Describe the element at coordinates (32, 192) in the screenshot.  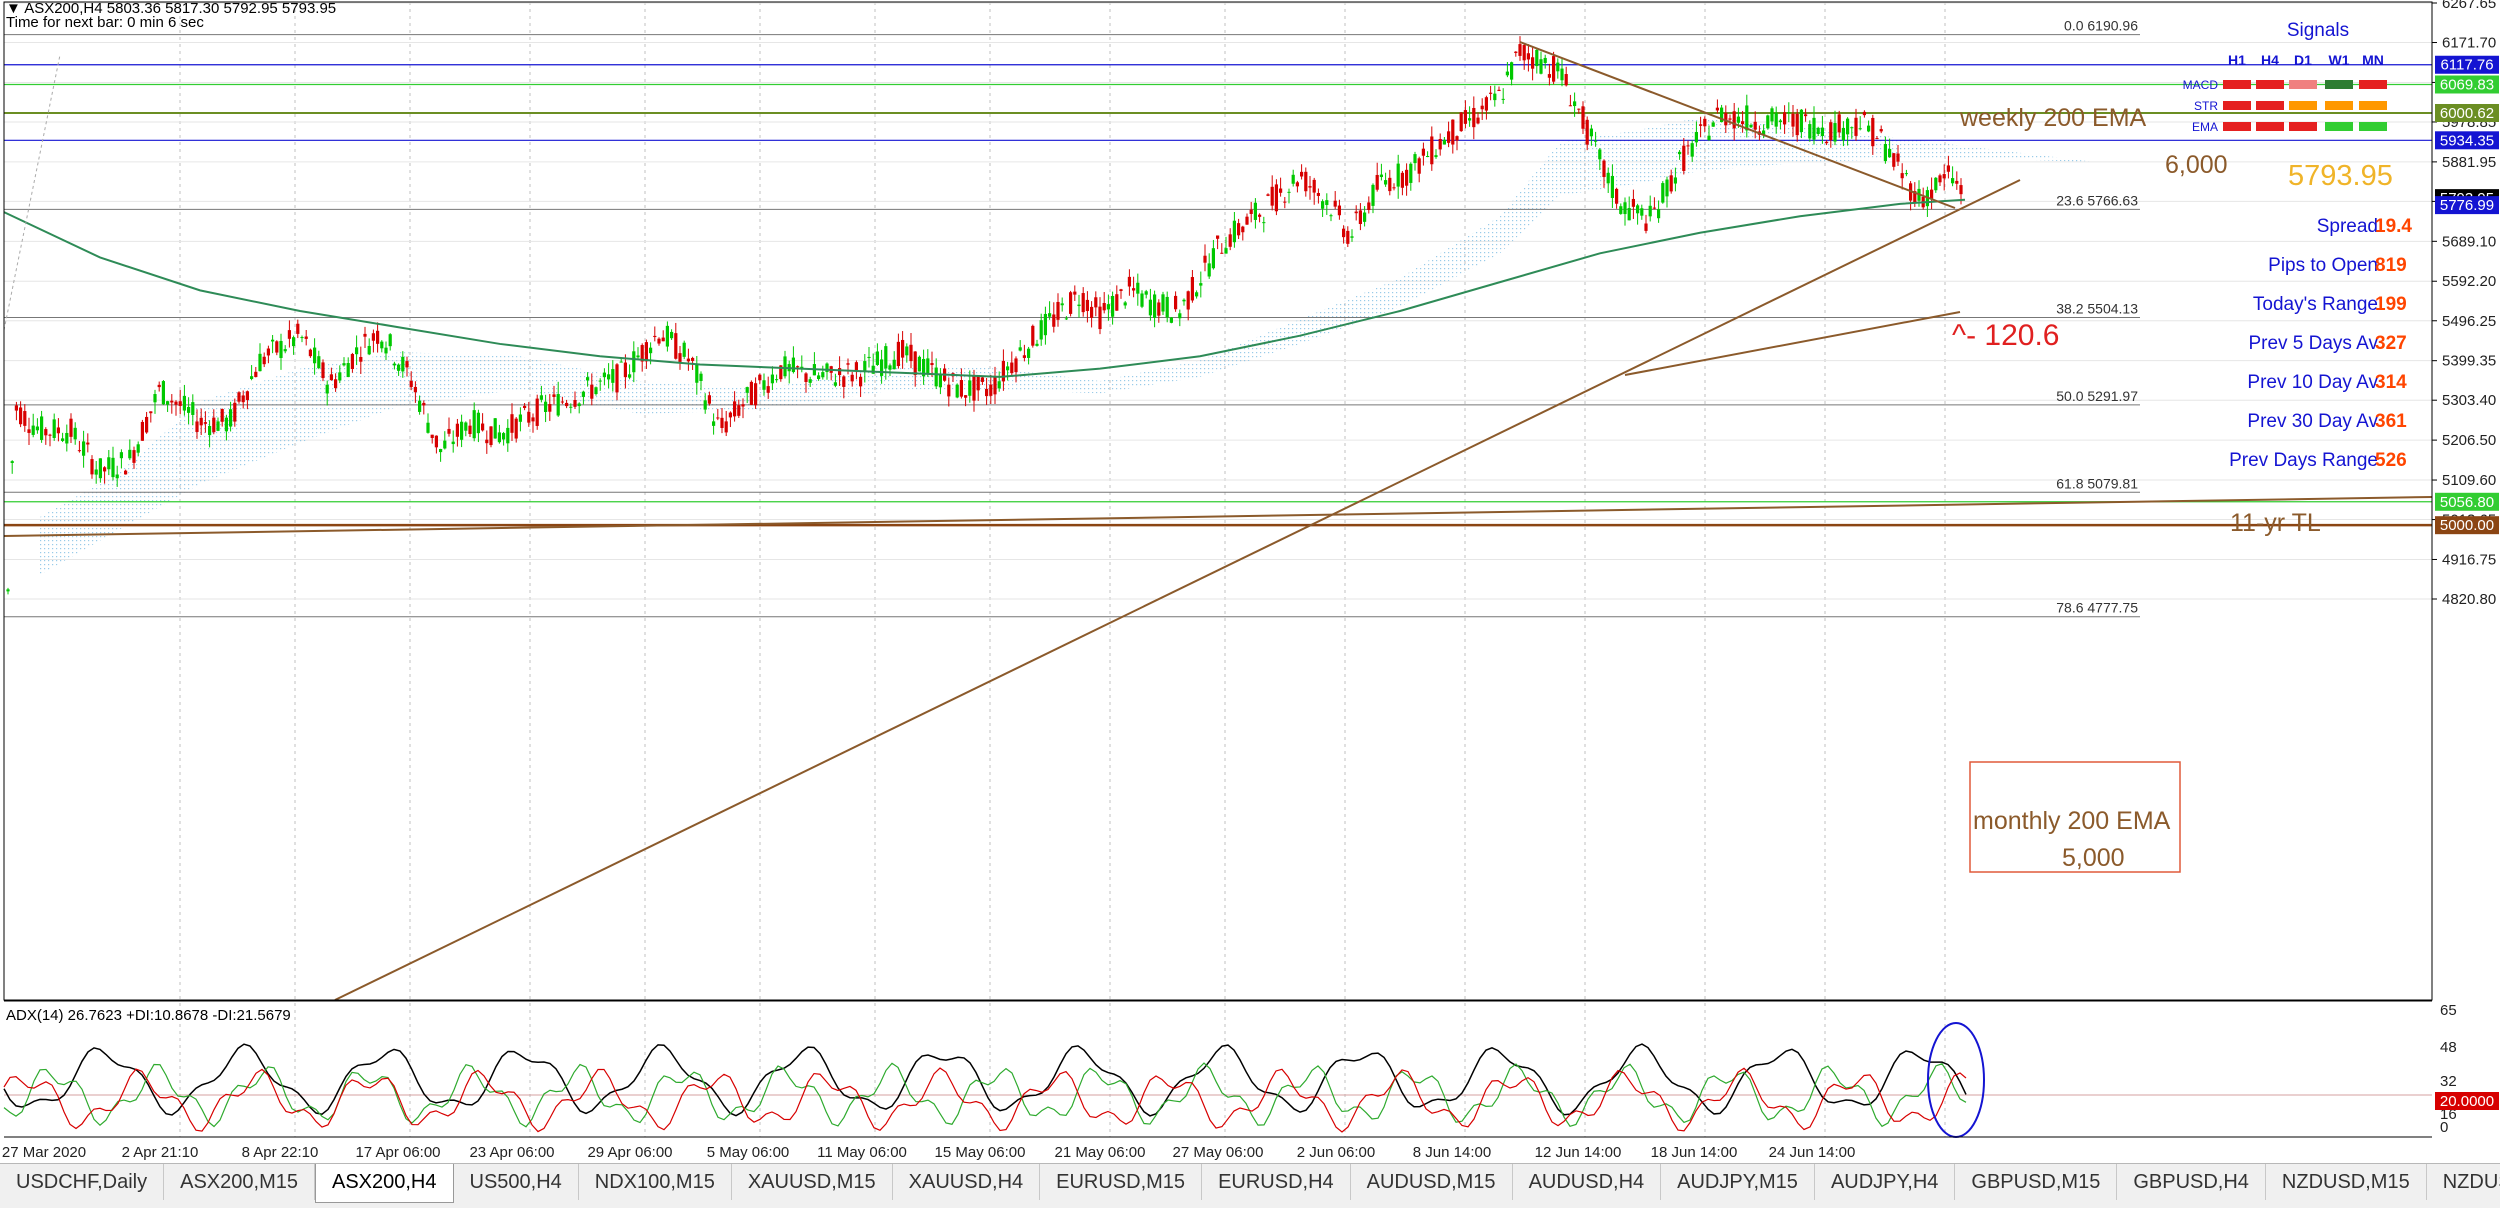
I see `fan-line` at that location.